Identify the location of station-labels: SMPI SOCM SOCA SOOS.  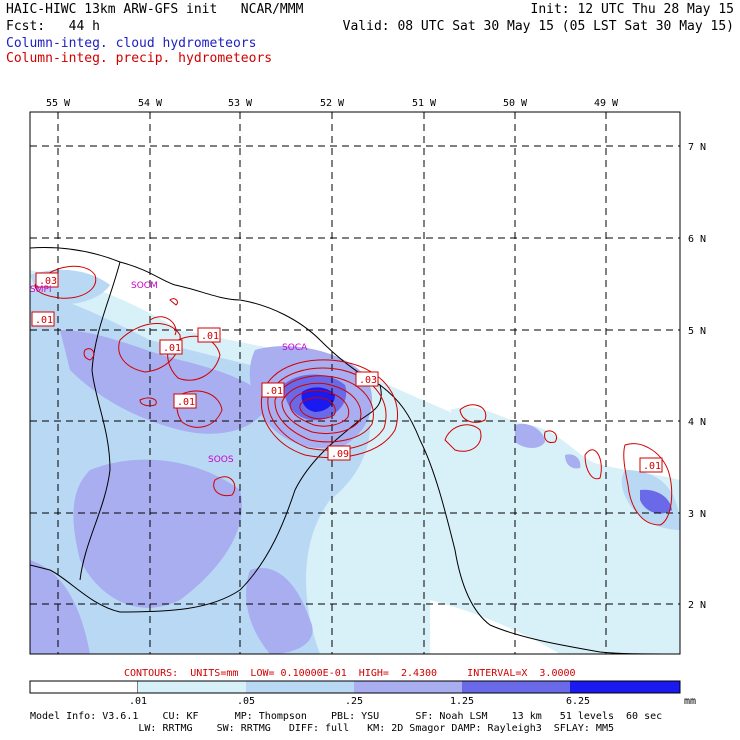
(169, 373).